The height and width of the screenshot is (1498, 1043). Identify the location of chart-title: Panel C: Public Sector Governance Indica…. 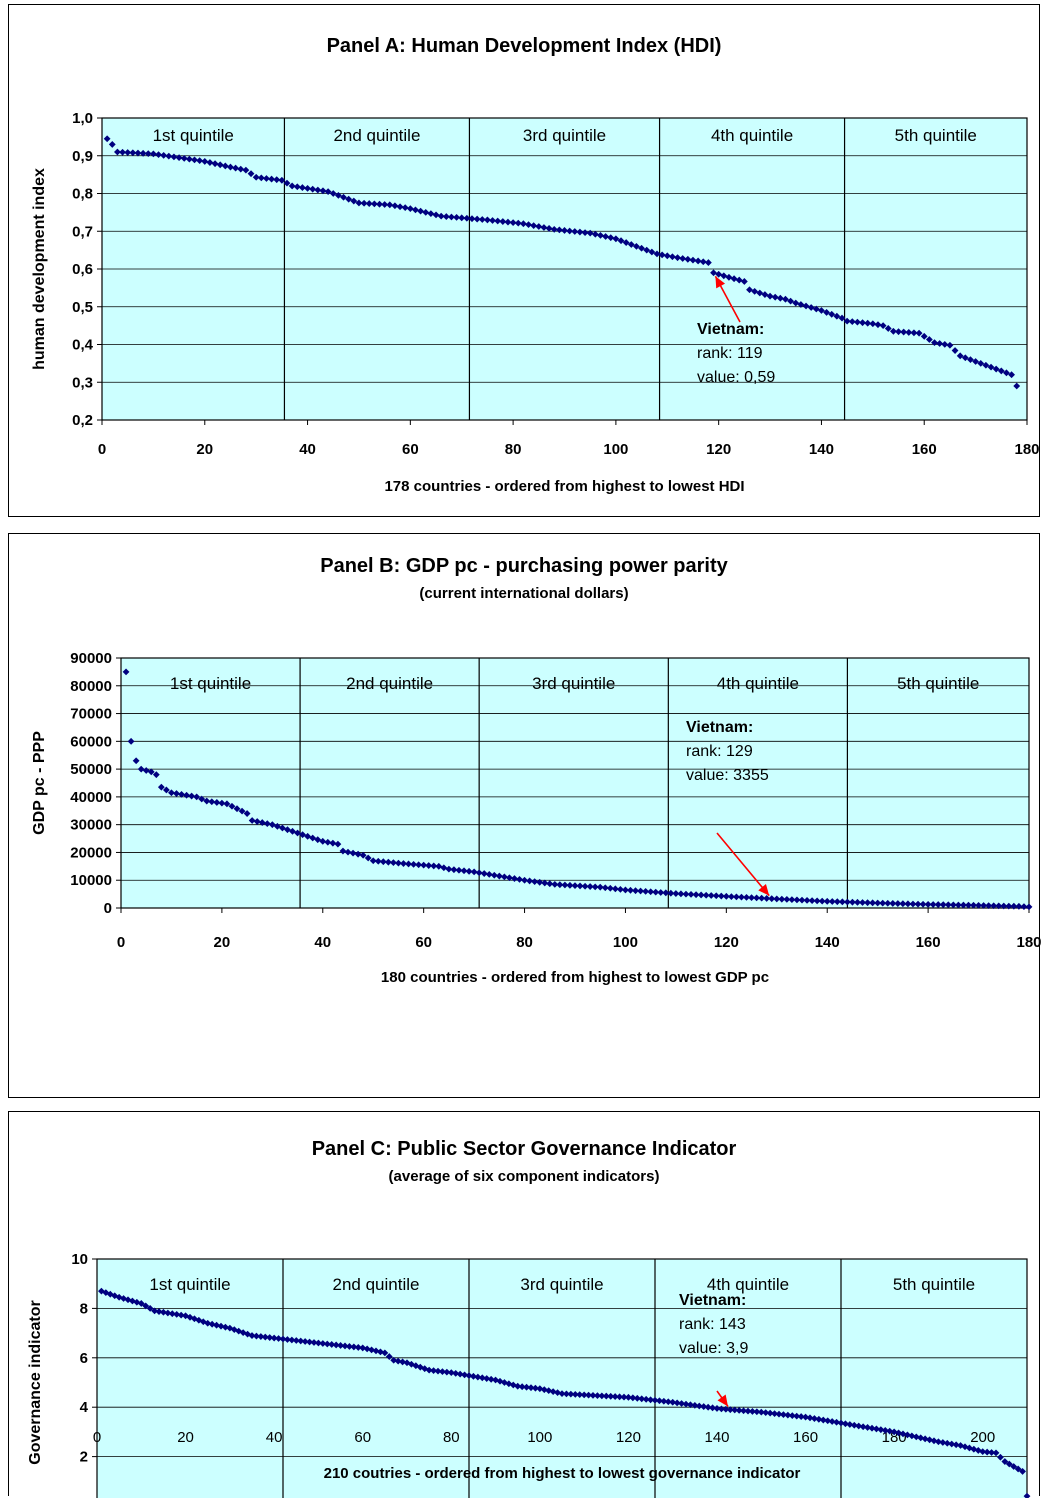
(524, 1149).